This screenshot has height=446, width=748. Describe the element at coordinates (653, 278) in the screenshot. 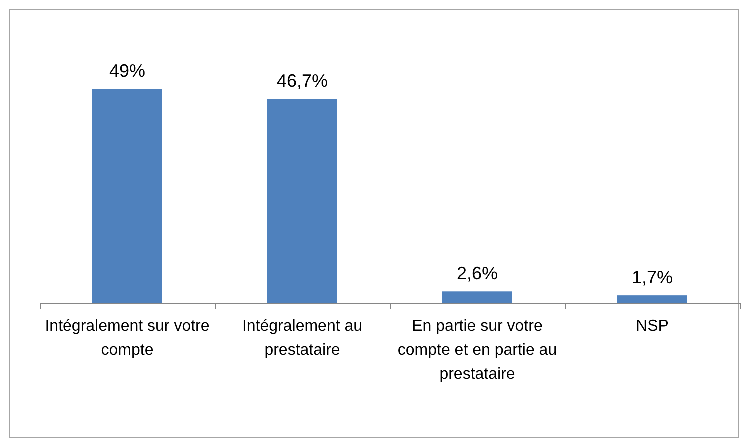

I see `data-label: 1,7%` at that location.